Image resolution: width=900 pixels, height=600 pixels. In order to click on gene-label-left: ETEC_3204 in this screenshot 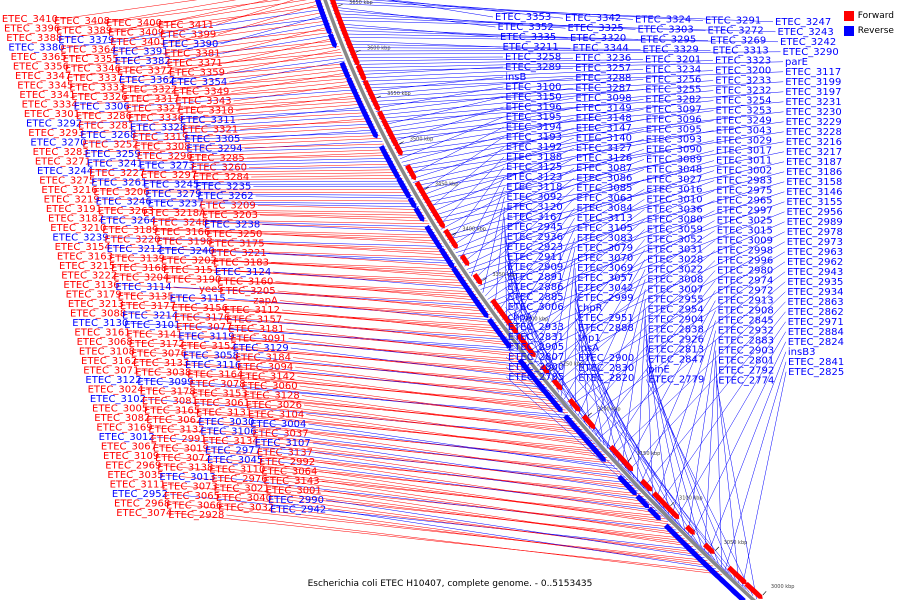, I will do `click(141, 278)`.